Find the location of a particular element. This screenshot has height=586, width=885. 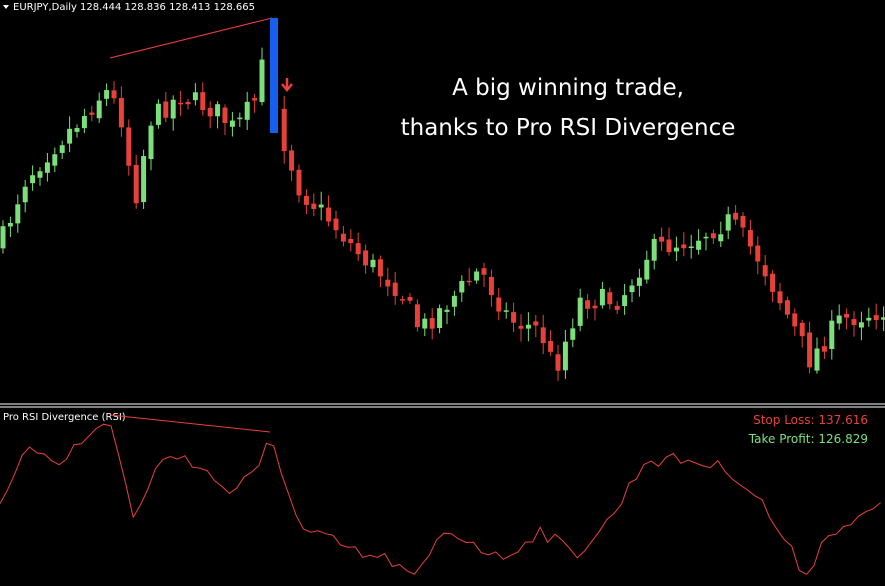

stop-loss: Stop Loss: 137.616 is located at coordinates (810, 420).